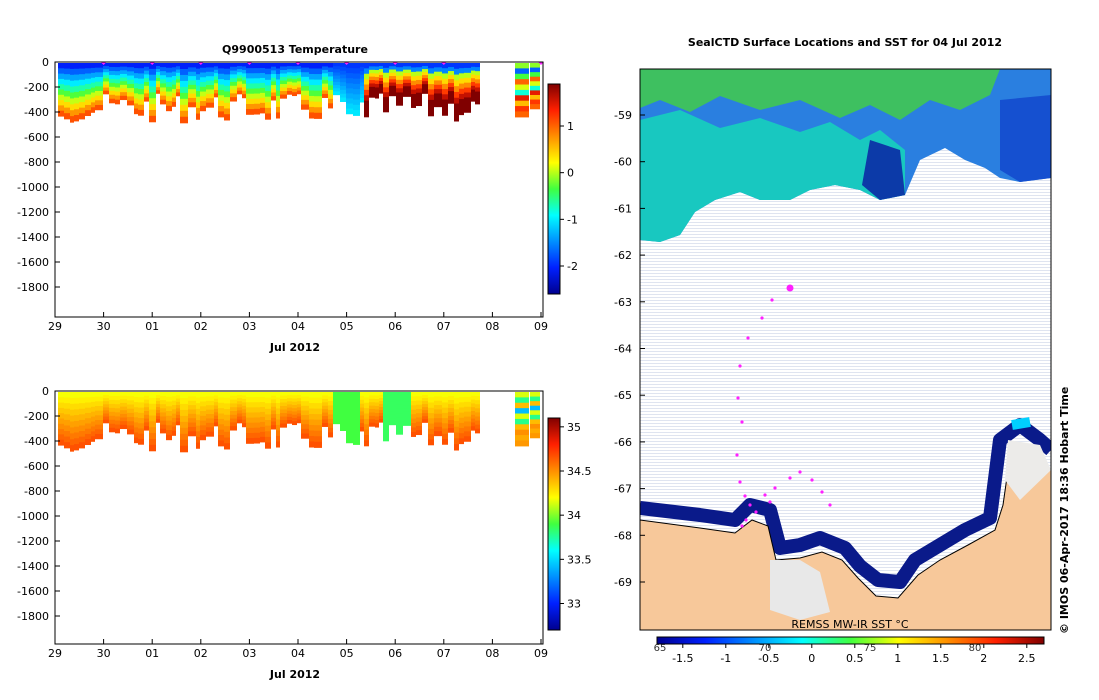 The width and height of the screenshot is (1099, 700). What do you see at coordinates (55, 326) in the screenshot?
I see `x-tick-label: 29` at bounding box center [55, 326].